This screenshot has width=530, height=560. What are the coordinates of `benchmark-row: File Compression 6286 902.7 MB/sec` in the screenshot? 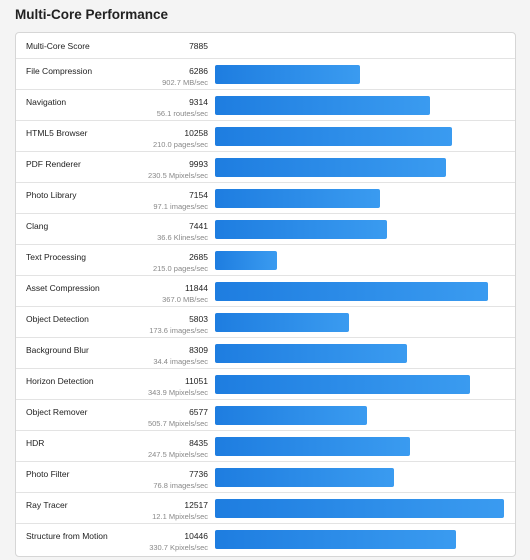 It's located at (265, 74).